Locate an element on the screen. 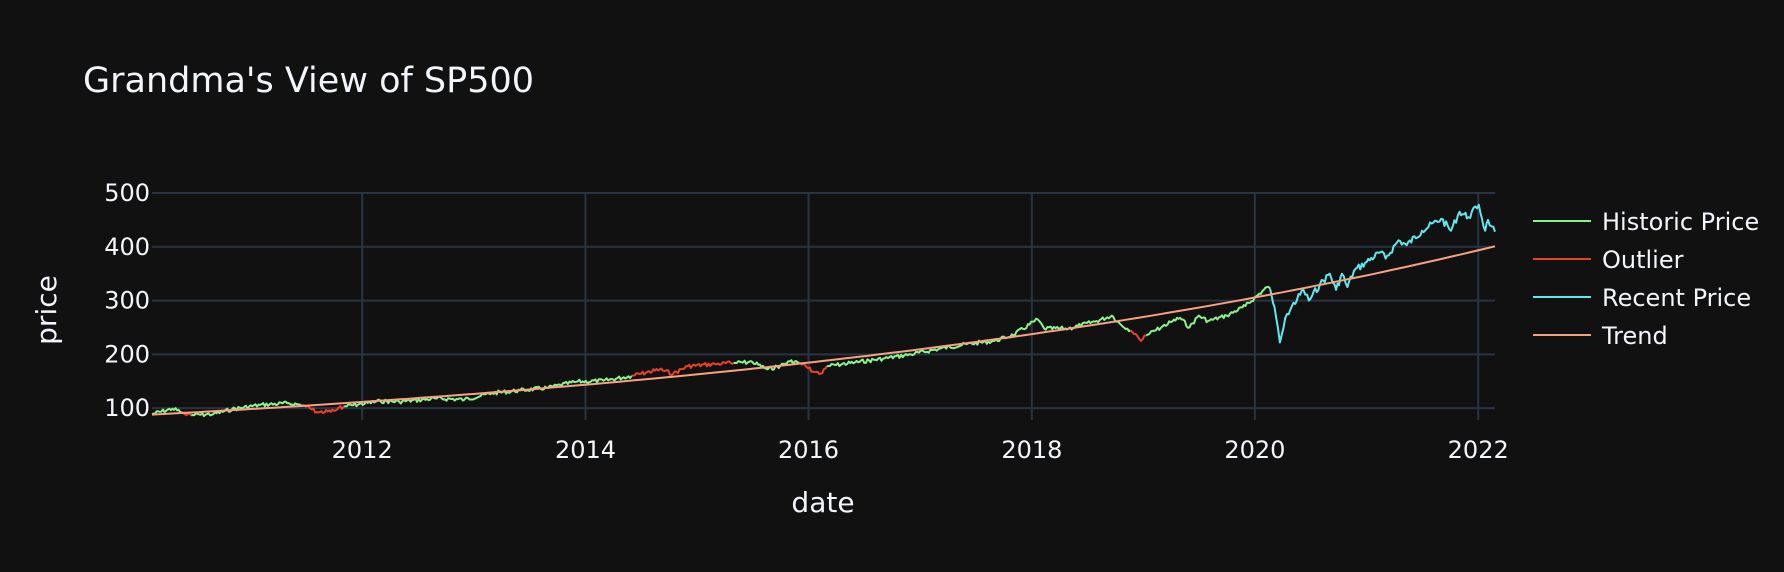 The width and height of the screenshot is (1784, 572). x-axis-ticks: 2012 2014 2016 2018 2020 2022 is located at coordinates (920, 450).